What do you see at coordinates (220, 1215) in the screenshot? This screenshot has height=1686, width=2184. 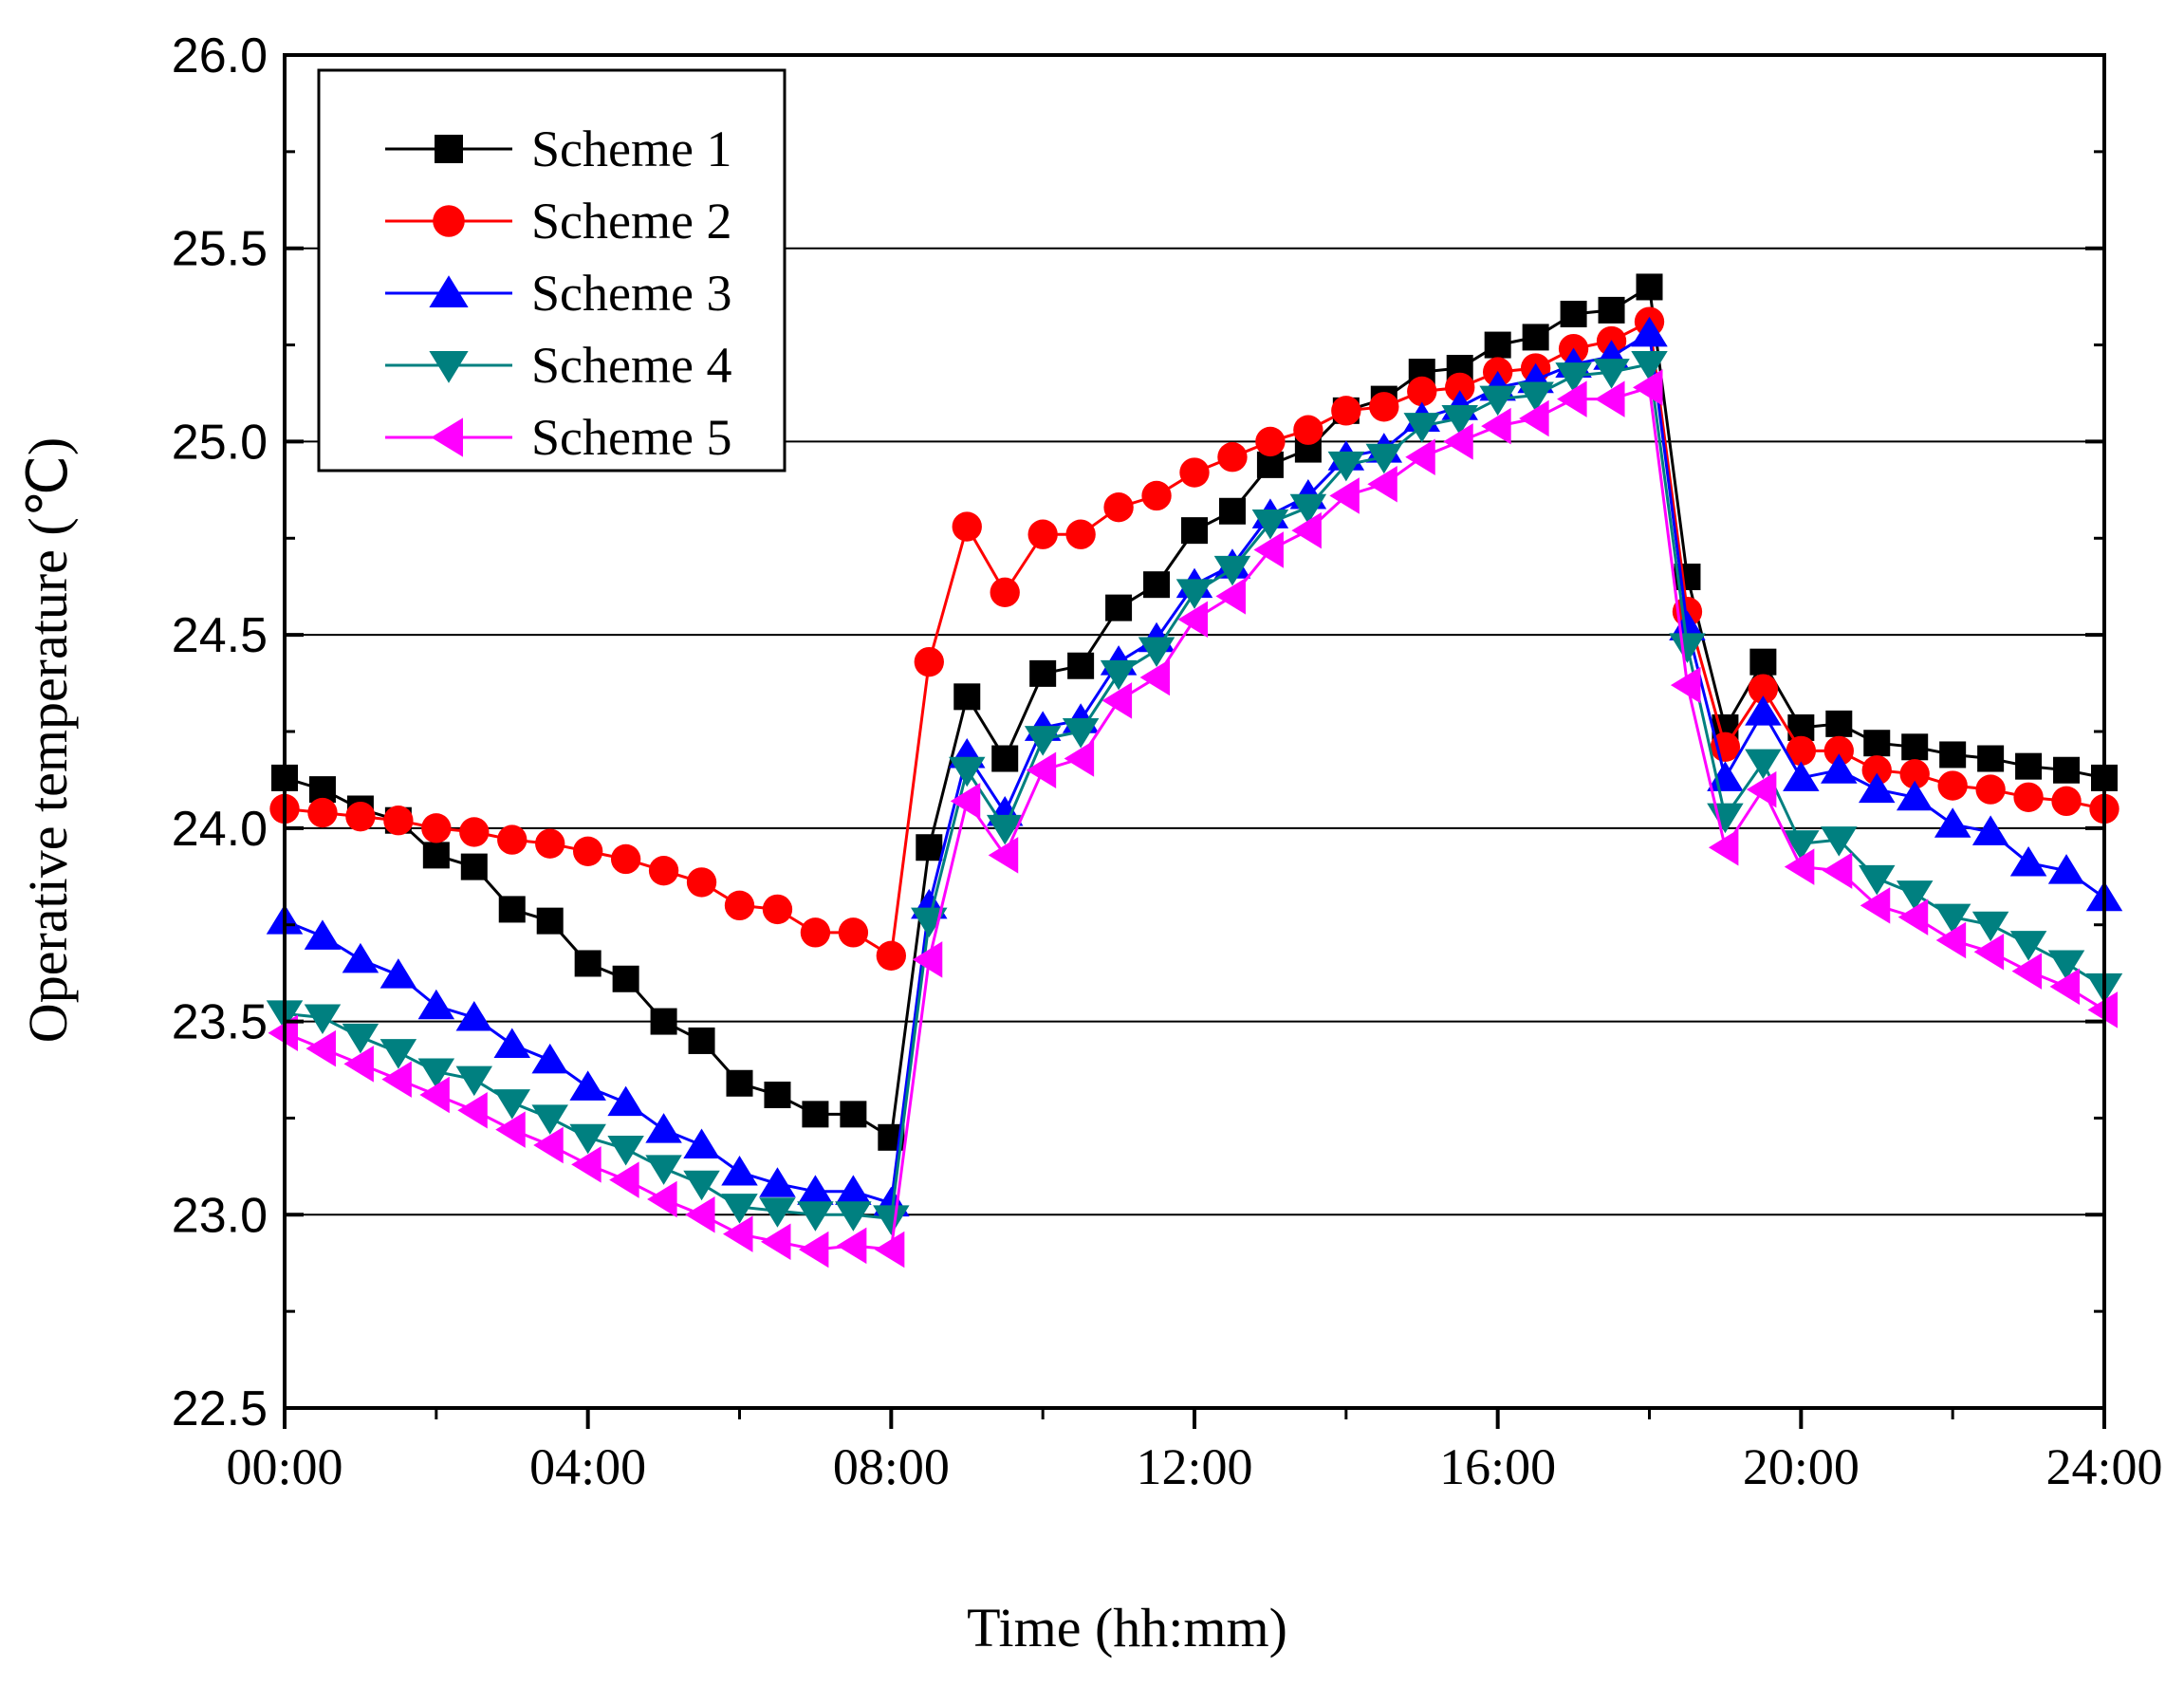 I see `y-tick-label-1: 23.0` at bounding box center [220, 1215].